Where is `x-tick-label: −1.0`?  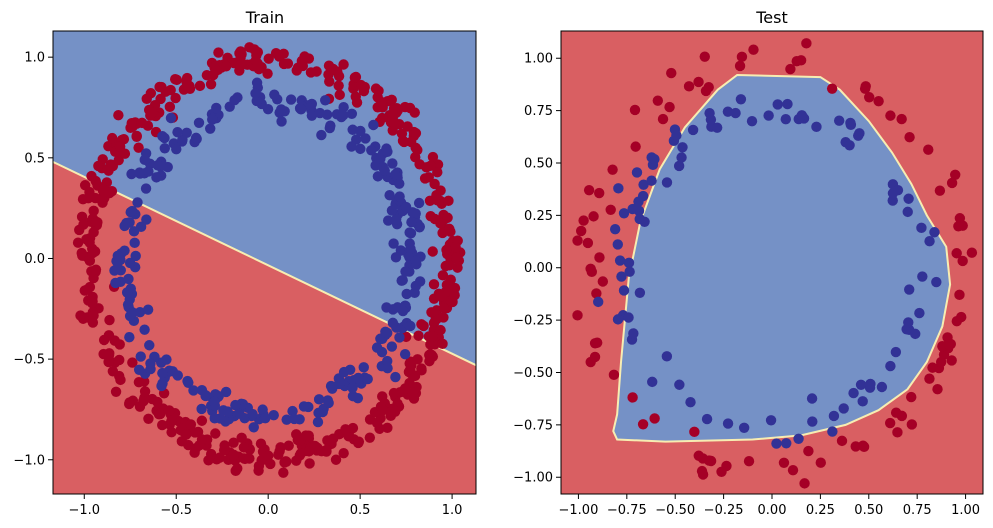
x-tick-label: −1.0 is located at coordinates (84, 510).